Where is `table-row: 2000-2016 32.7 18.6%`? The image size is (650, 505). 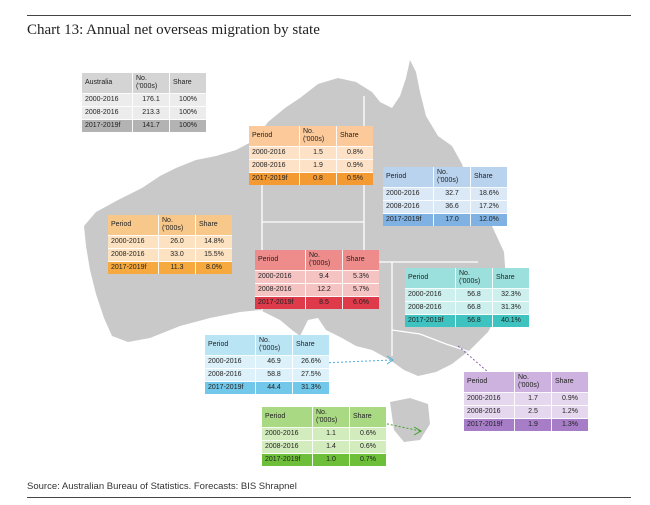
table-row: 2000-2016 32.7 18.6% is located at coordinates (445, 194).